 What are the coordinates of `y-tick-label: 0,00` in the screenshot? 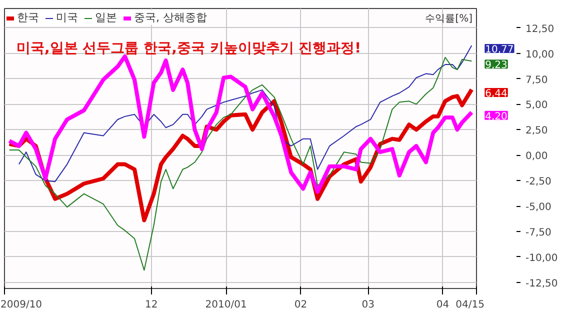 It's located at (537, 156).